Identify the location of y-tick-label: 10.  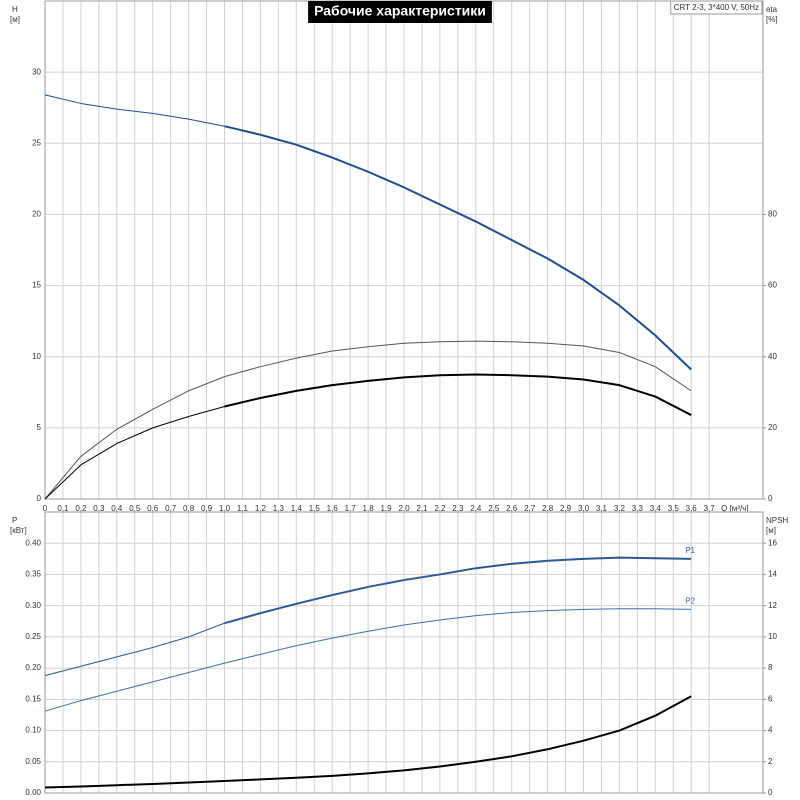
(36, 356).